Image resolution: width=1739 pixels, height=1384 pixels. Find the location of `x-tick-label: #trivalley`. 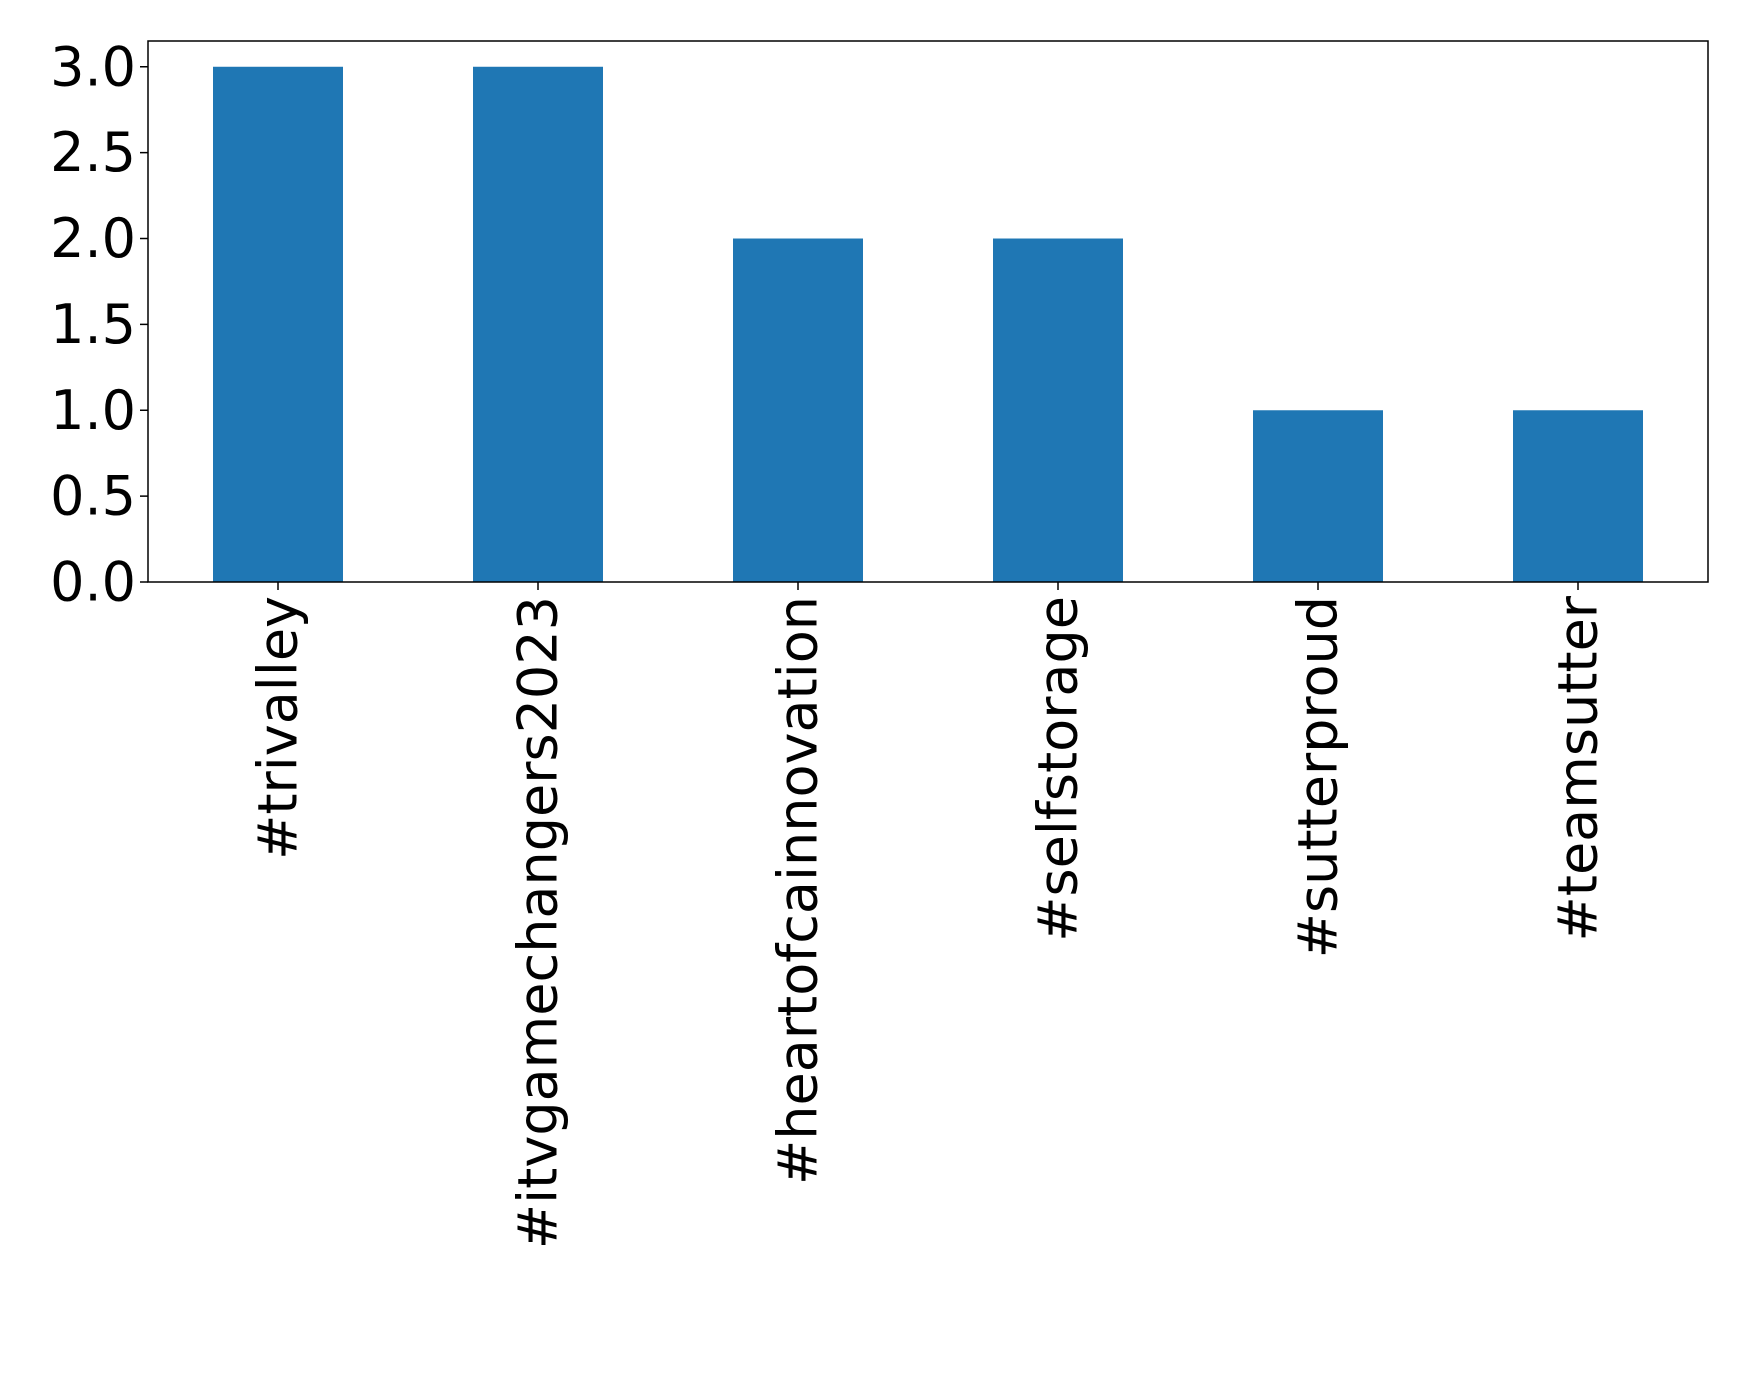

x-tick-label: #trivalley is located at coordinates (278, 728).